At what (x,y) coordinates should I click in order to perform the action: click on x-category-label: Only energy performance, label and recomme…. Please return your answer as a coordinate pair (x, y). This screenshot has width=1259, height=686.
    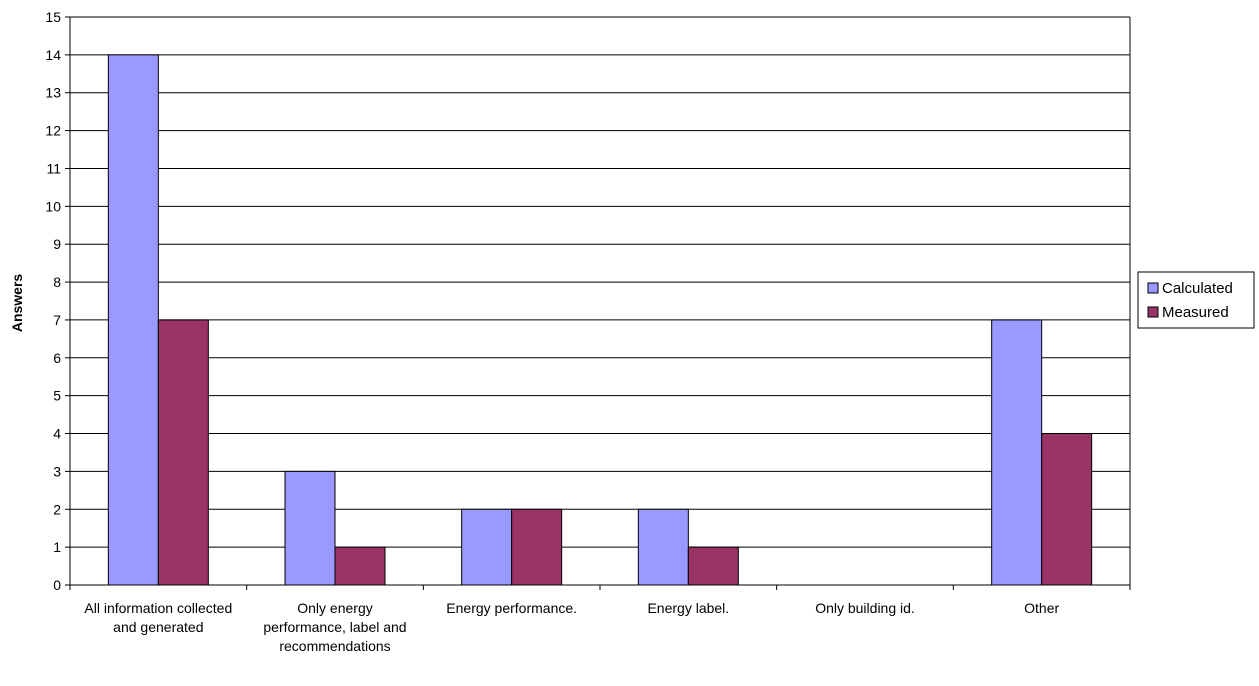
    Looking at the image, I should click on (334, 627).